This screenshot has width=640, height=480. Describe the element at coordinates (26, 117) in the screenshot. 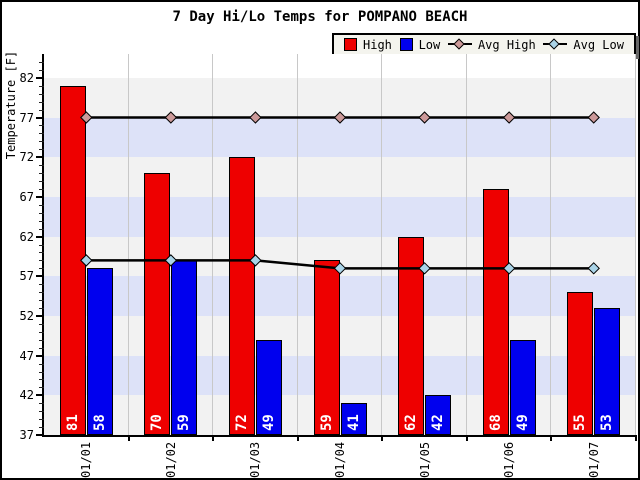

I see `y-tick-label: 77` at that location.